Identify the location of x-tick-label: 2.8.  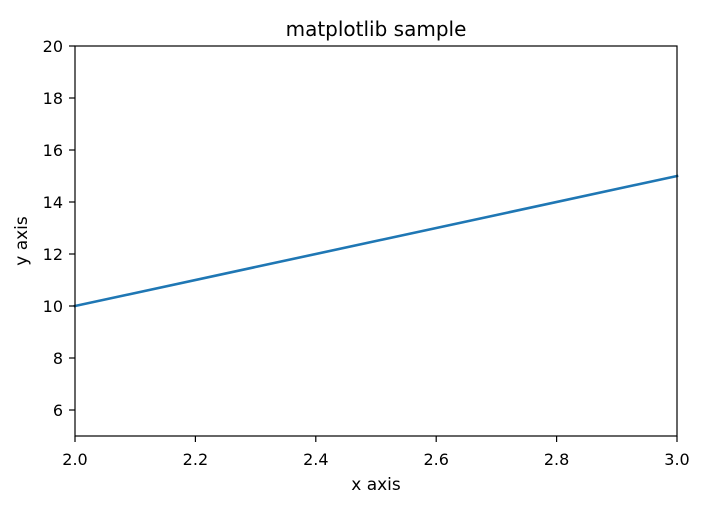
(556, 459).